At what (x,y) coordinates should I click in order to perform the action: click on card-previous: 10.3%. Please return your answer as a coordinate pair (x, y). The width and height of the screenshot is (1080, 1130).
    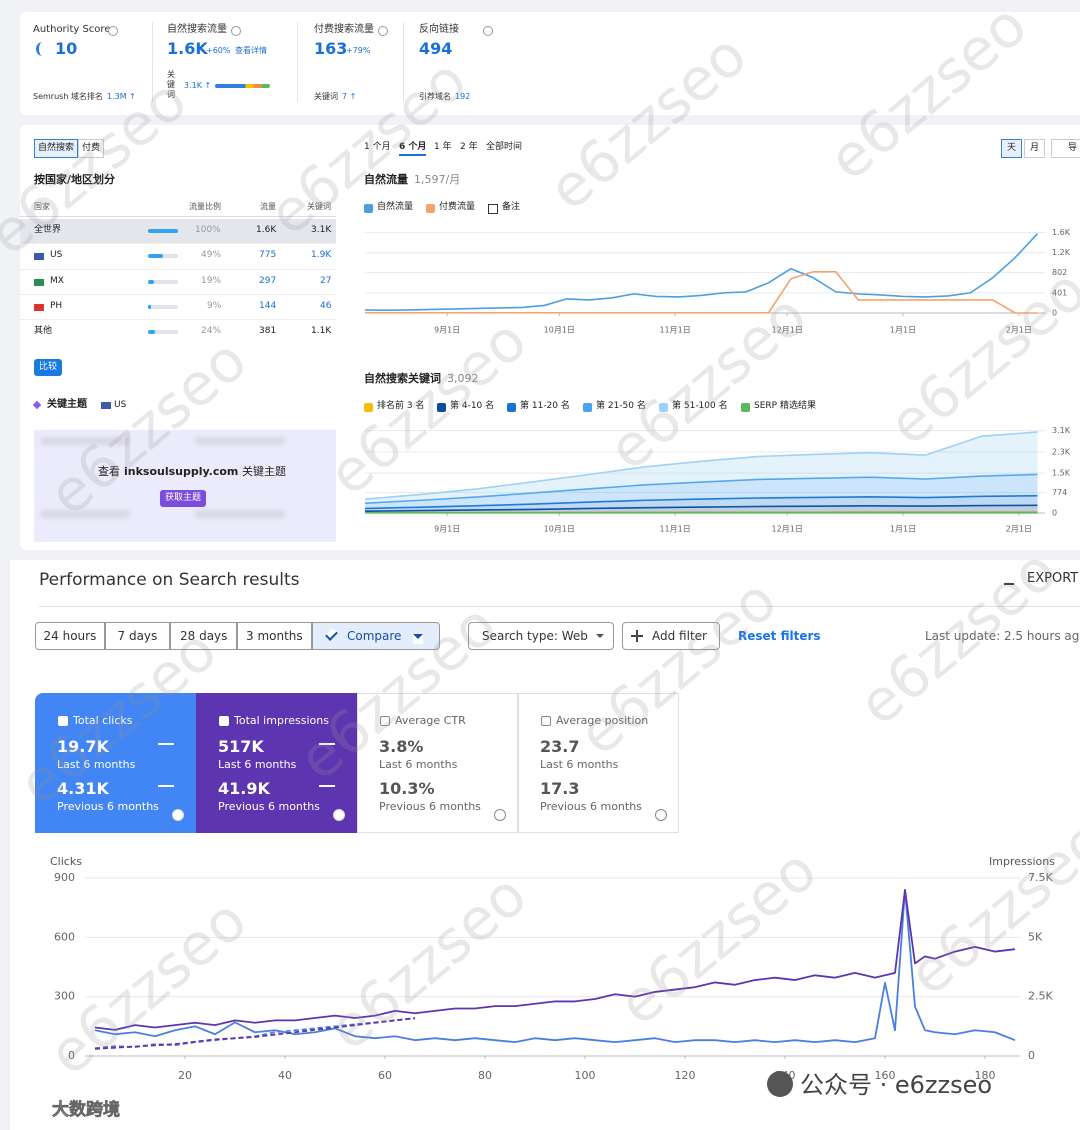
    Looking at the image, I should click on (407, 788).